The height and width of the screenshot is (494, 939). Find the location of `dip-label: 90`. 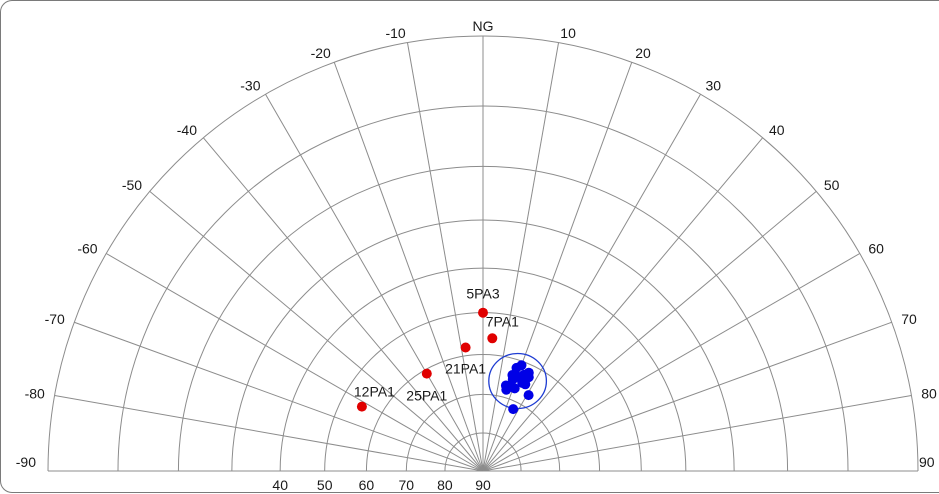

dip-label: 90 is located at coordinates (483, 485).